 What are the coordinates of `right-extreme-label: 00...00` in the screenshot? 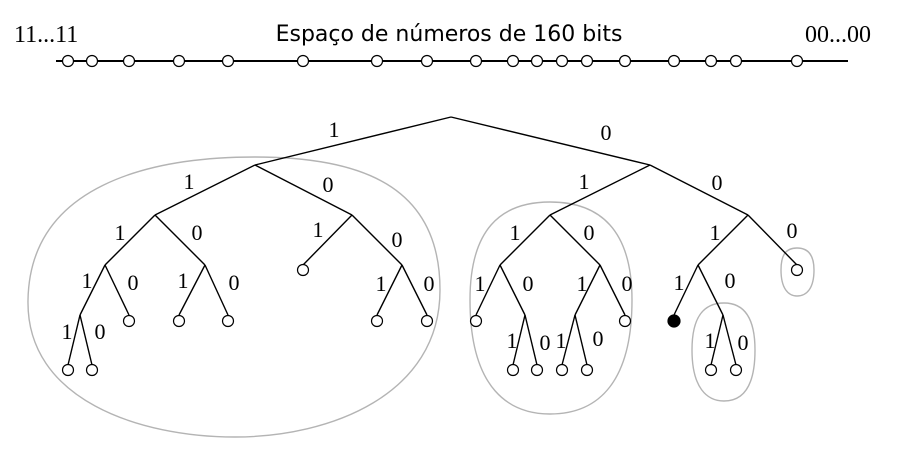 It's located at (838, 35).